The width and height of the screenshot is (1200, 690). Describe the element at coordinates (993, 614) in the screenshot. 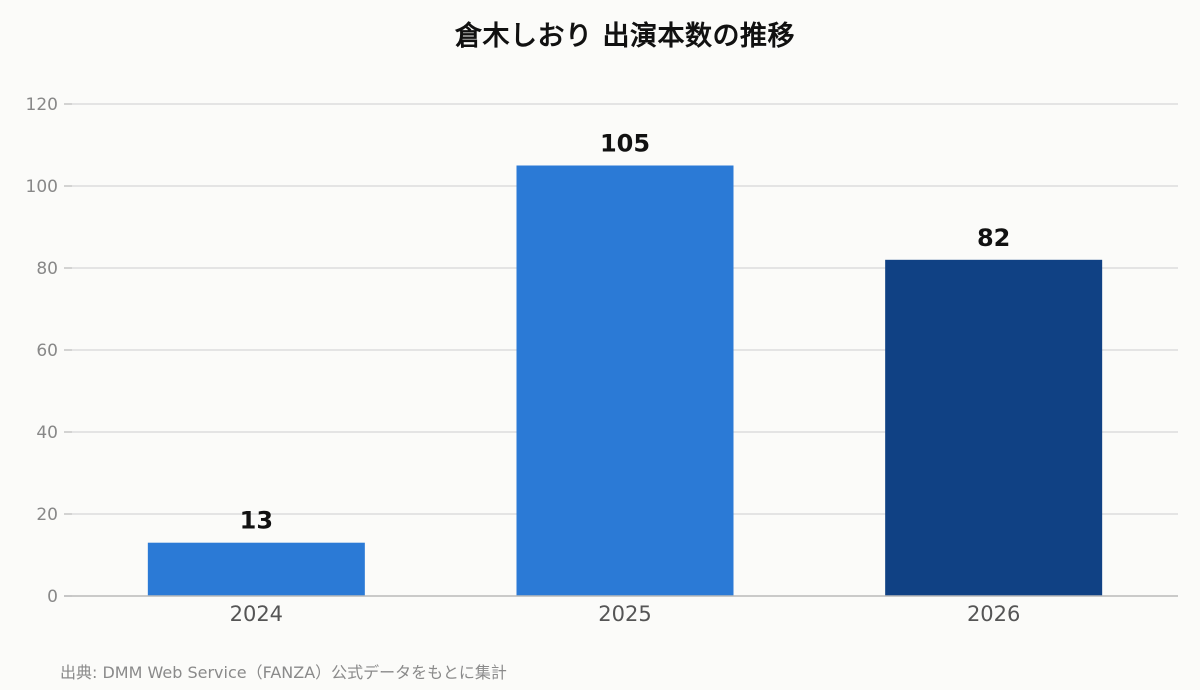

I see `x-tick-label: 2026` at that location.